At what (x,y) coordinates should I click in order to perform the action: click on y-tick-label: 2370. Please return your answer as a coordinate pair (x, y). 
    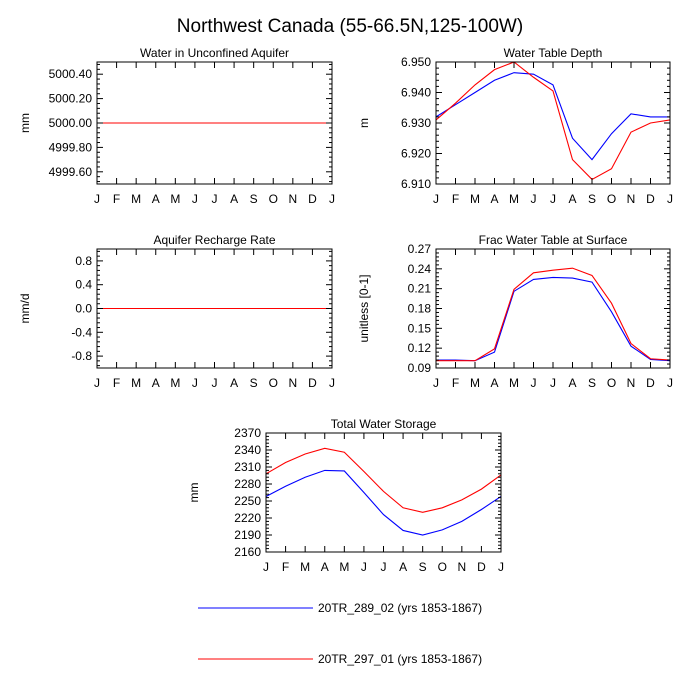
    Looking at the image, I should click on (247, 433).